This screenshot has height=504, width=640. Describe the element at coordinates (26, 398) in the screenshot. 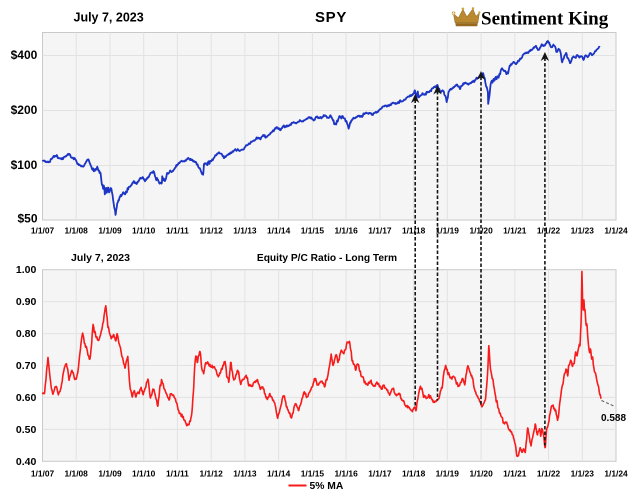

I see `svg-text: 0.60` at that location.